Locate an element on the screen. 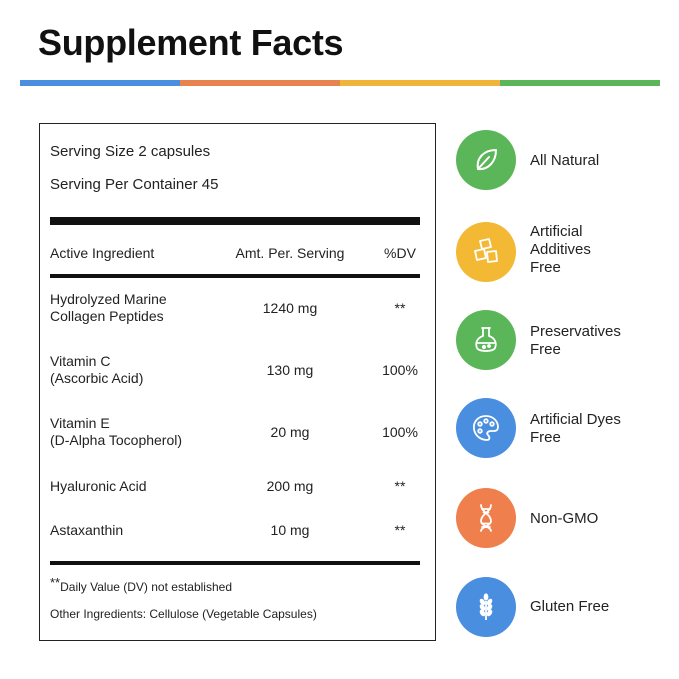  feature-label-line: Additives is located at coordinates (560, 249).